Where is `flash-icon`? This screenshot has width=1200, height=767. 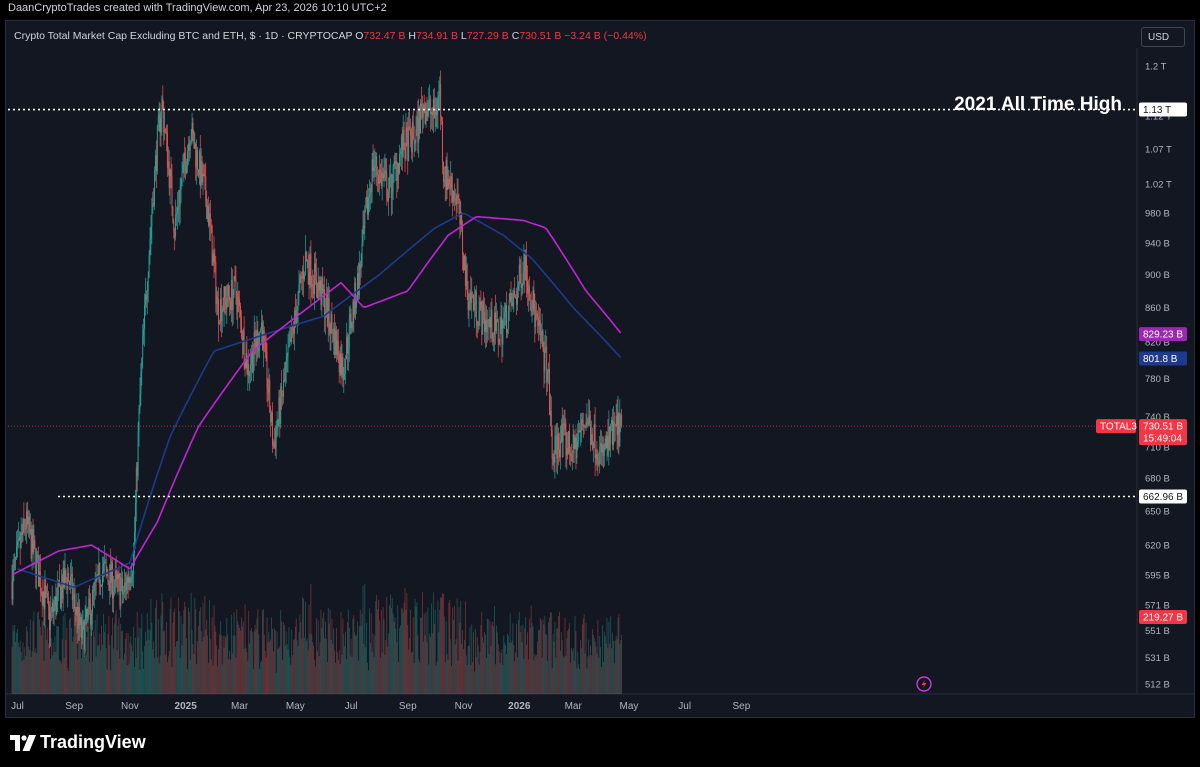
flash-icon is located at coordinates (924, 684).